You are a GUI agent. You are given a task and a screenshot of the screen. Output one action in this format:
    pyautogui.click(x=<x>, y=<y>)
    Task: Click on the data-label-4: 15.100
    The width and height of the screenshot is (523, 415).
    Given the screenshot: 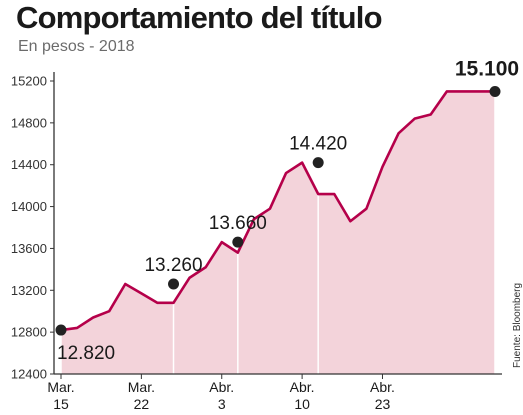 What is the action you would take?
    pyautogui.click(x=487, y=68)
    